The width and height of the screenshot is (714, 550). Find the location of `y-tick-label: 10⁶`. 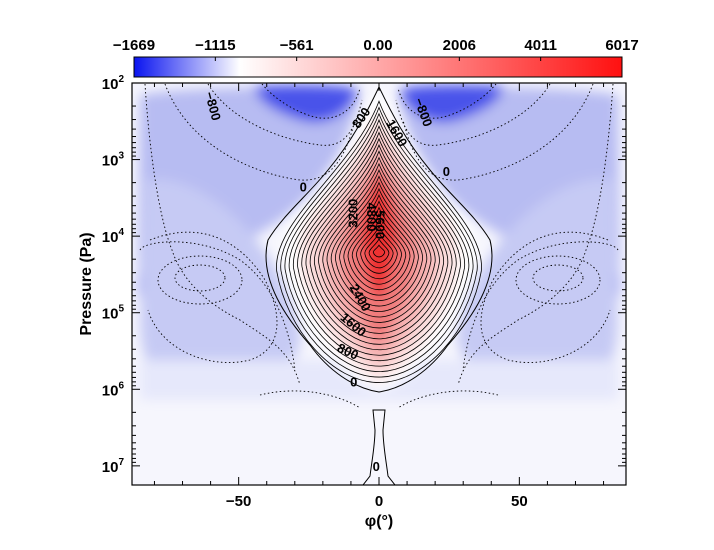

y-tick-label: 10⁶ is located at coordinates (113, 389).